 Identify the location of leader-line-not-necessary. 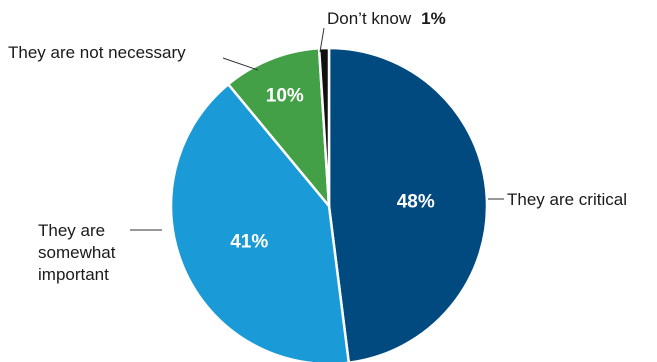
(240, 64).